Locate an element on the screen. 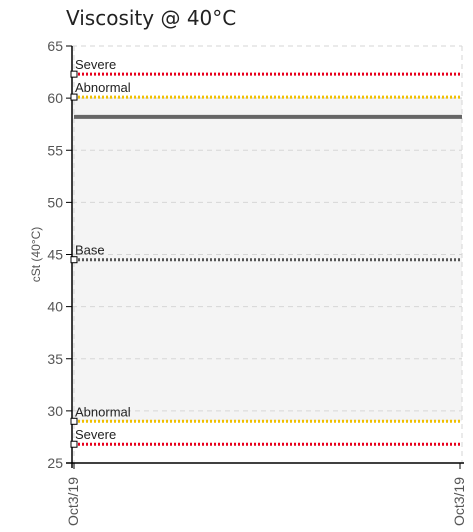 The width and height of the screenshot is (473, 532). y-tick-label: 30 is located at coordinates (55, 411).